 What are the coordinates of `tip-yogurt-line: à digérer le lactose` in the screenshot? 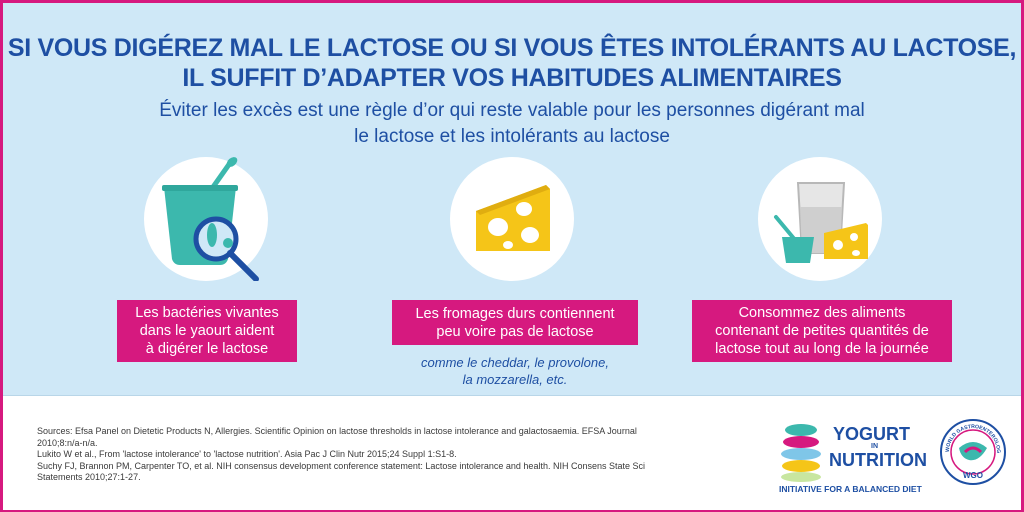 It's located at (207, 349).